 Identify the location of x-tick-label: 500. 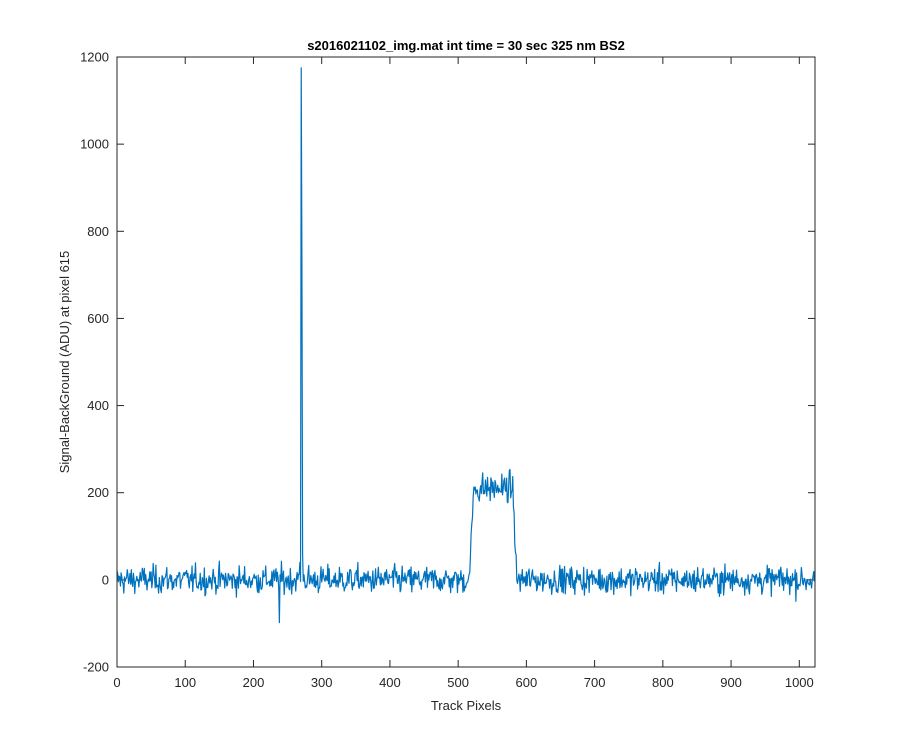
(458, 682).